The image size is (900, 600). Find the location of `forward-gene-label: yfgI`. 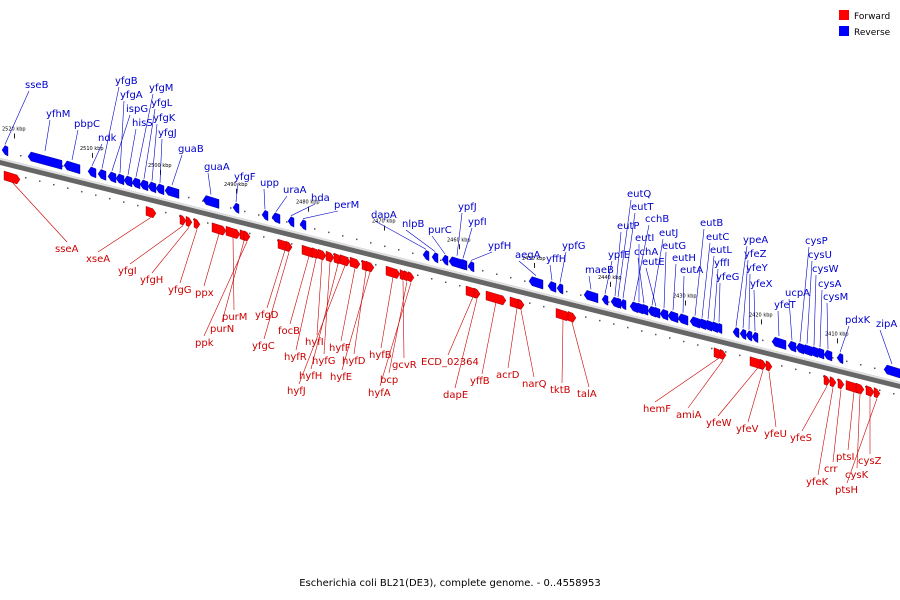

forward-gene-label: yfgI is located at coordinates (127, 271).